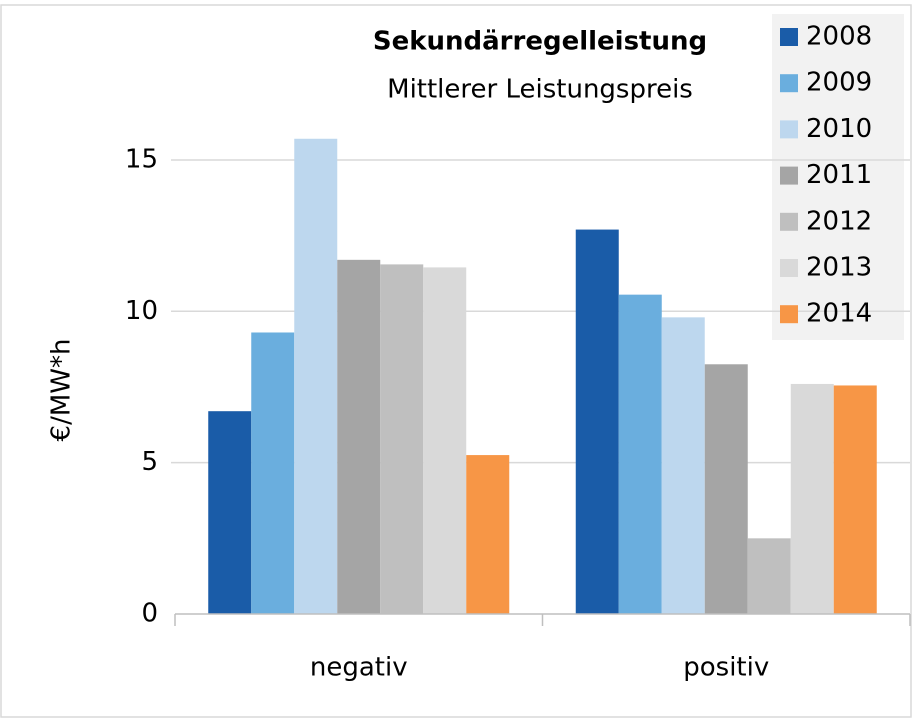 Image resolution: width=914 pixels, height=721 pixels. Describe the element at coordinates (149, 614) in the screenshot. I see `y-tick-label: 0` at that location.